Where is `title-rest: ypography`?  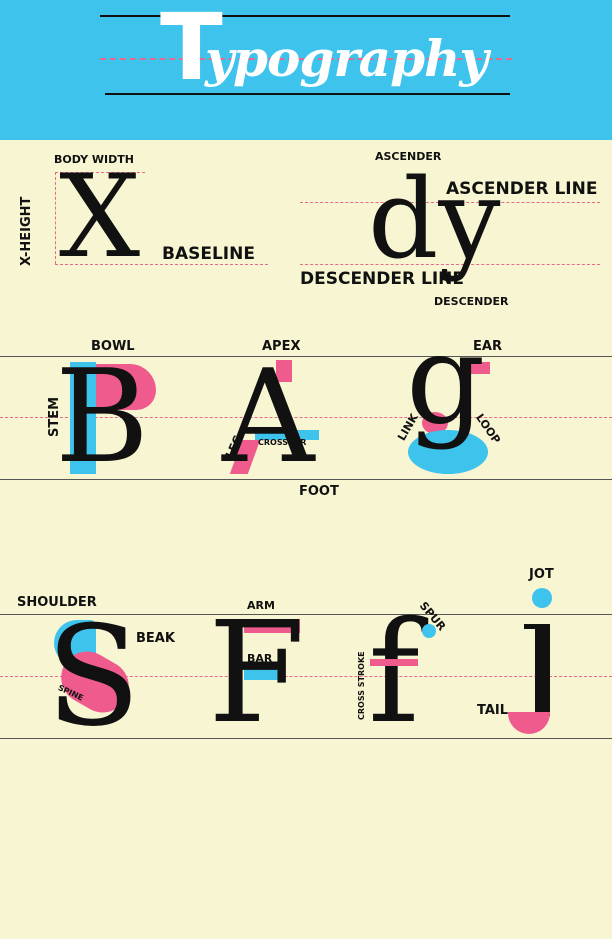 title-rest: ypography is located at coordinates (346, 58).